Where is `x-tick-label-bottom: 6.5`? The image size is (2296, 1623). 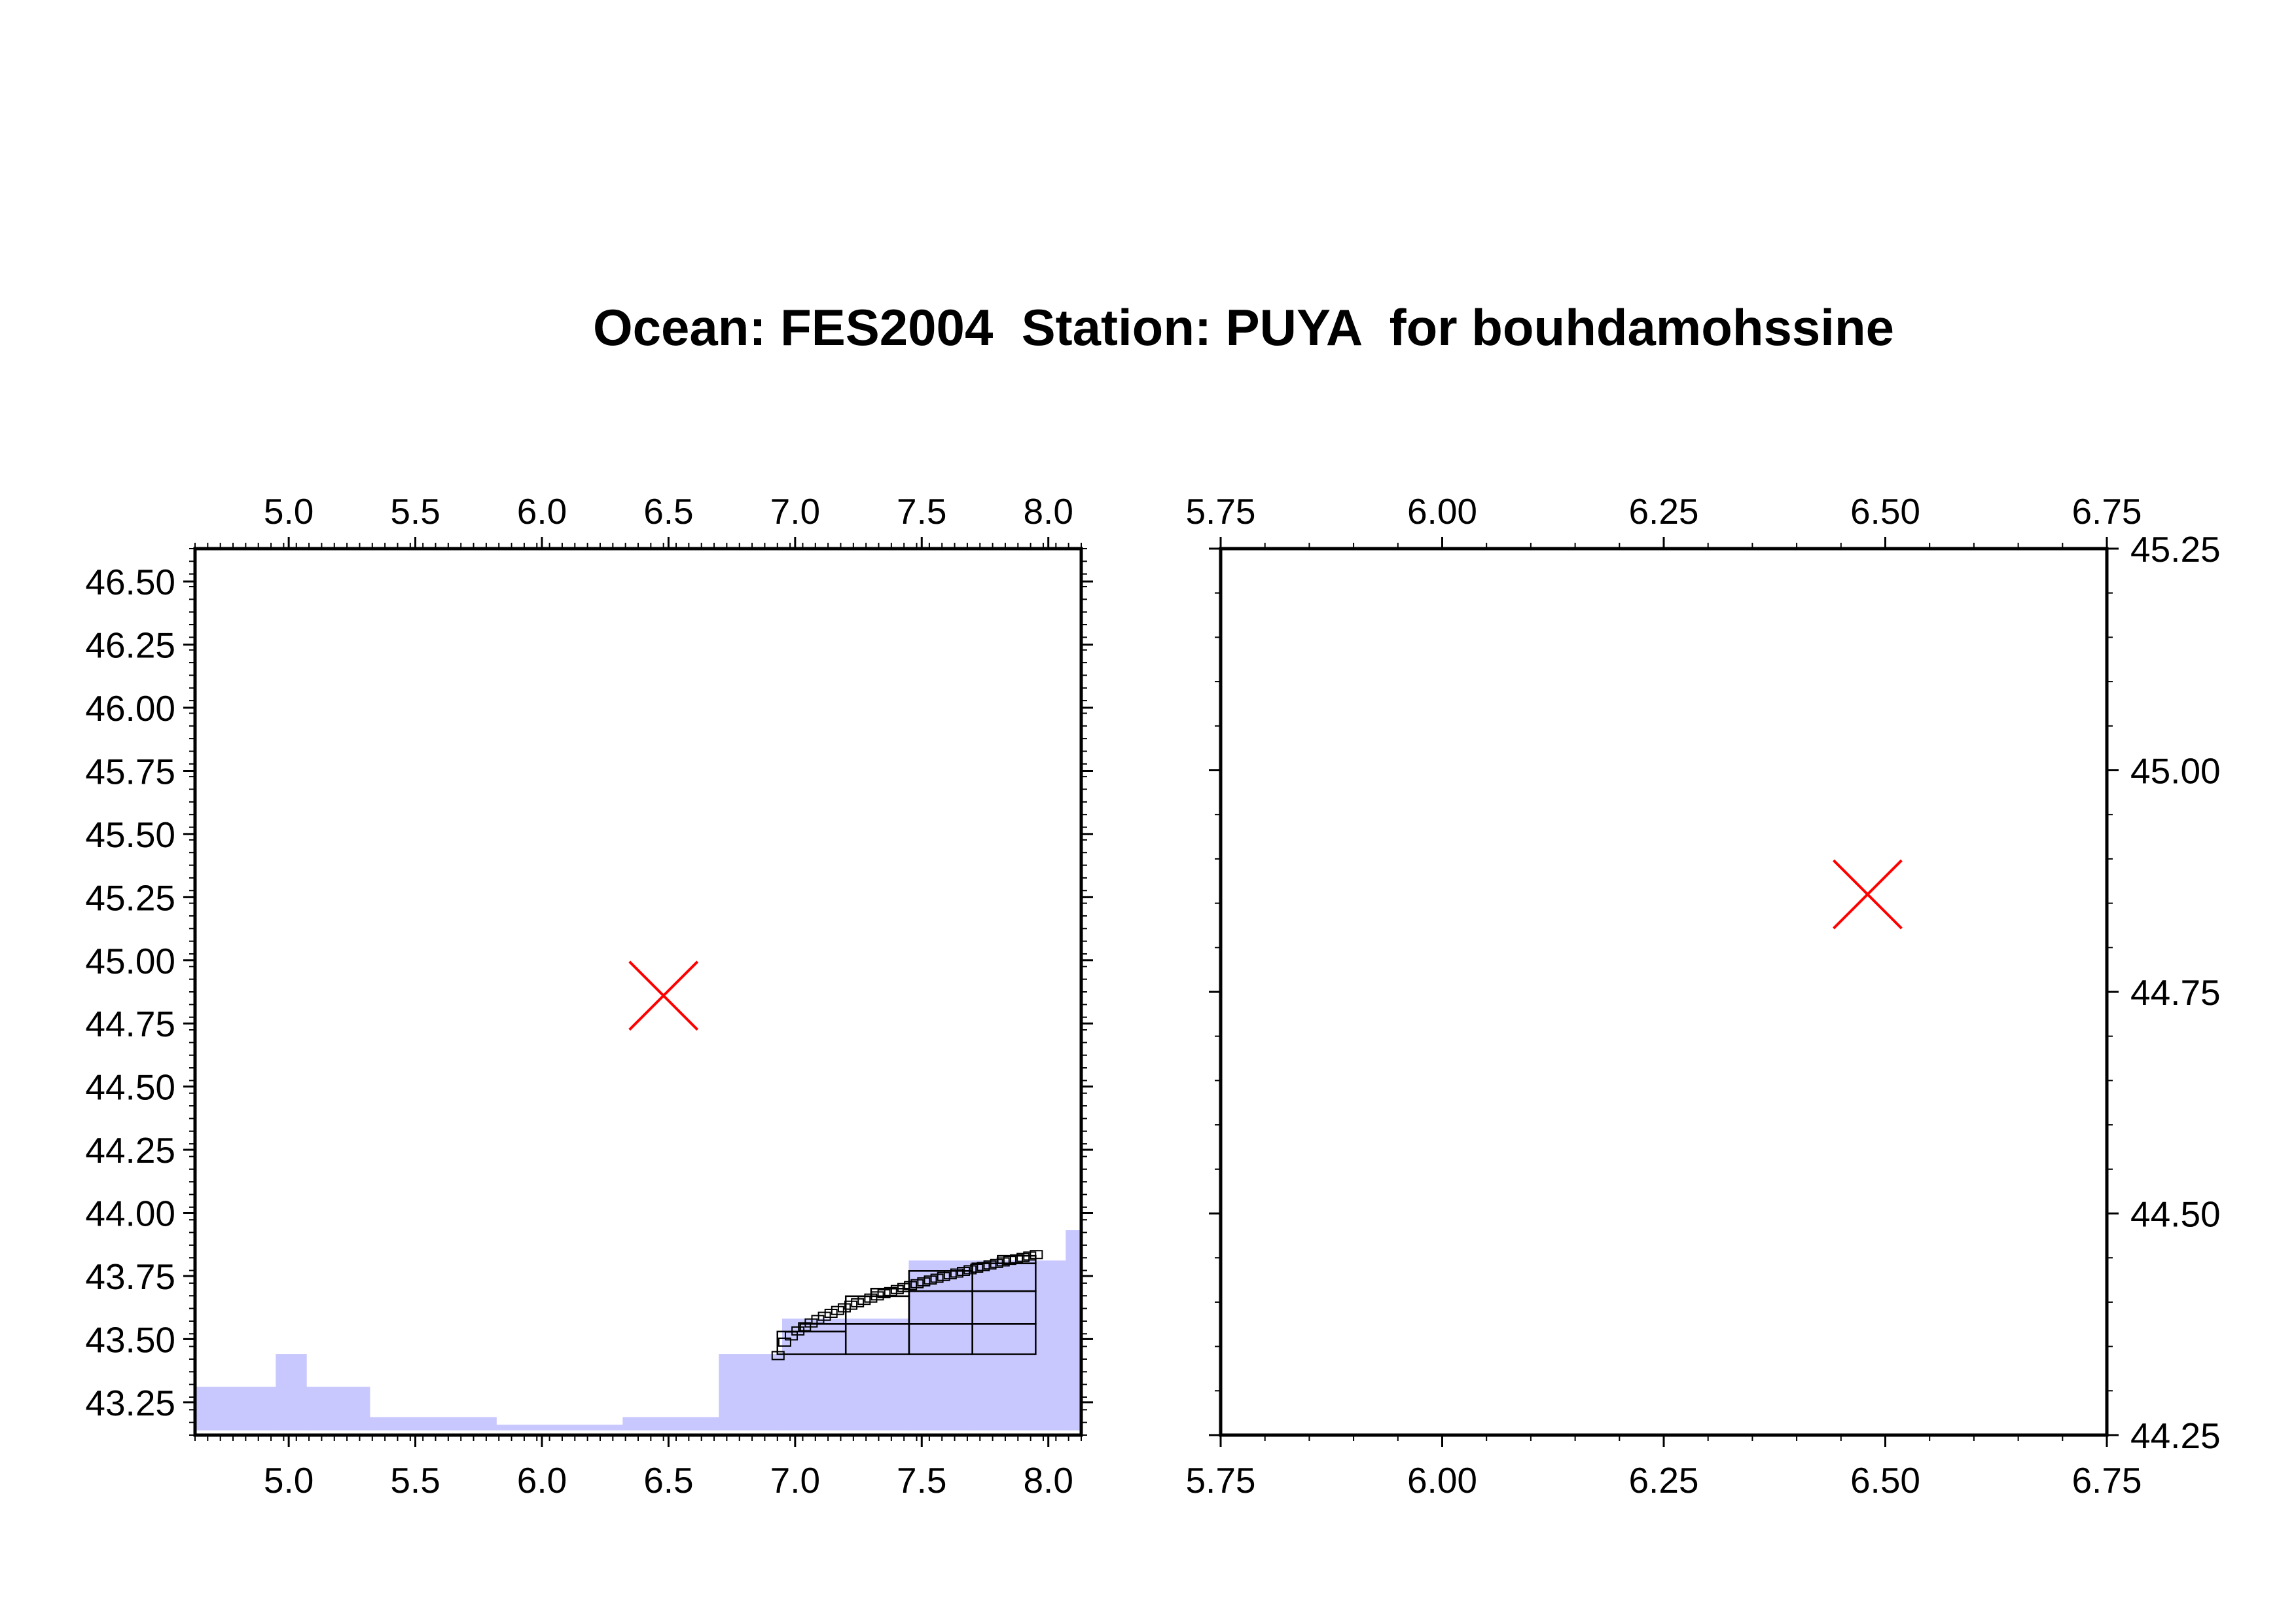
x-tick-label-bottom: 6.5 is located at coordinates (668, 1480).